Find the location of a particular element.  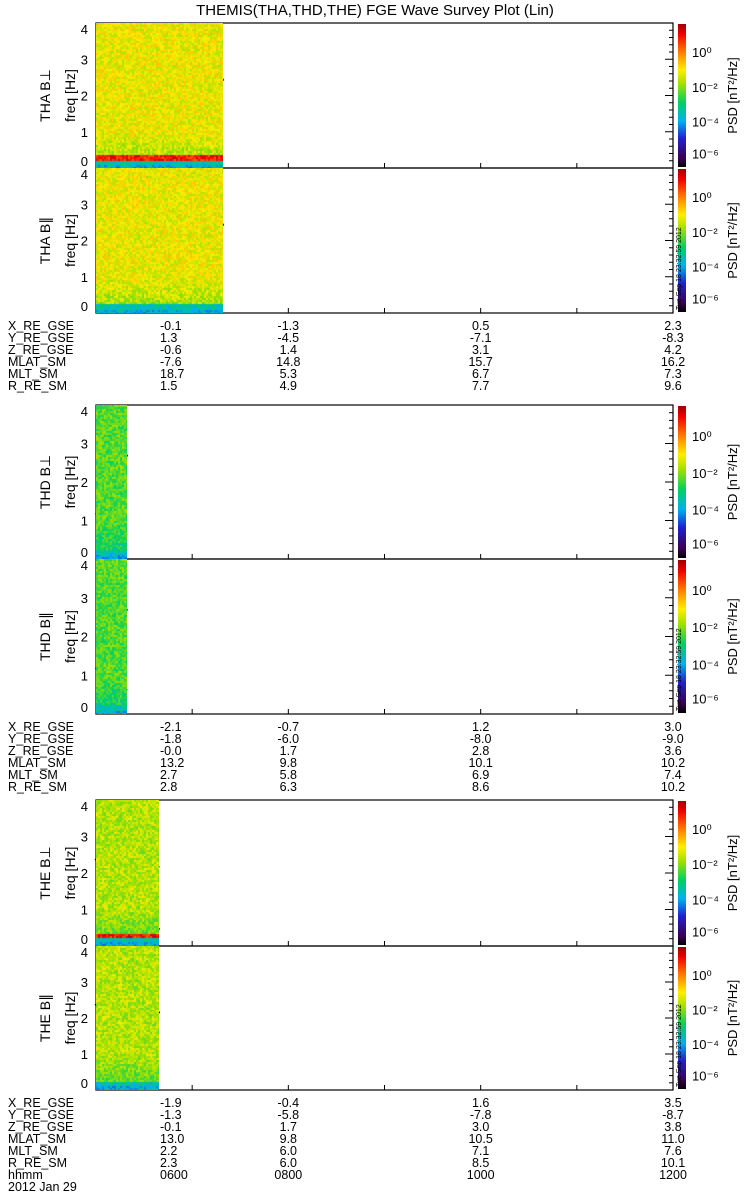

ephemeris-value: 9.8 is located at coordinates (288, 1139).